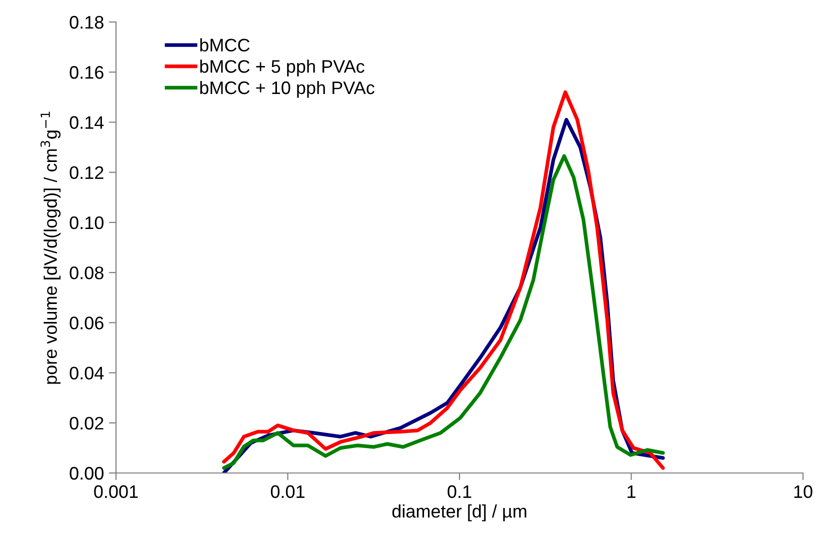 The image size is (817, 544). What do you see at coordinates (87, 22) in the screenshot?
I see `y-tick-label: 0.18` at bounding box center [87, 22].